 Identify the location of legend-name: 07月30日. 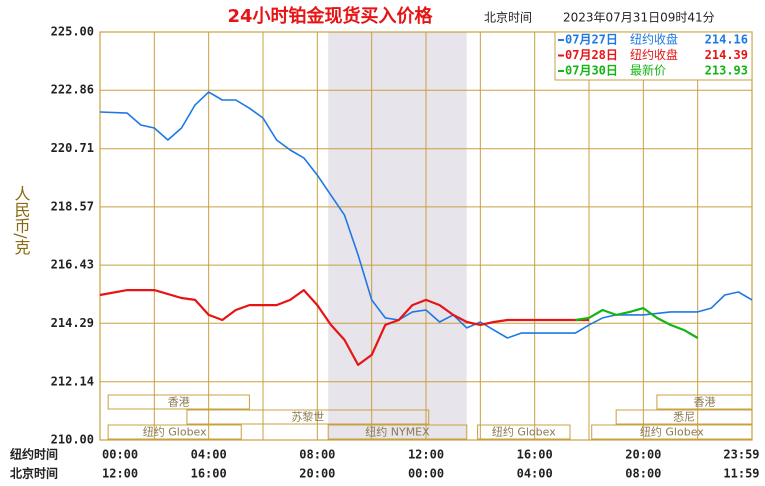
(591, 71).